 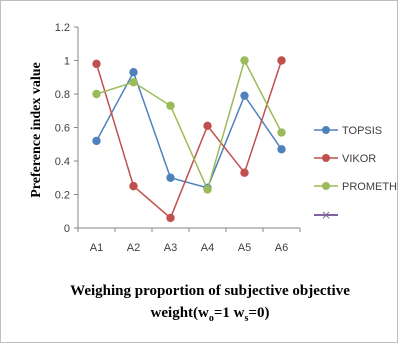 What do you see at coordinates (62, 28) in the screenshot?
I see `y-tick-label: 1.2` at bounding box center [62, 28].